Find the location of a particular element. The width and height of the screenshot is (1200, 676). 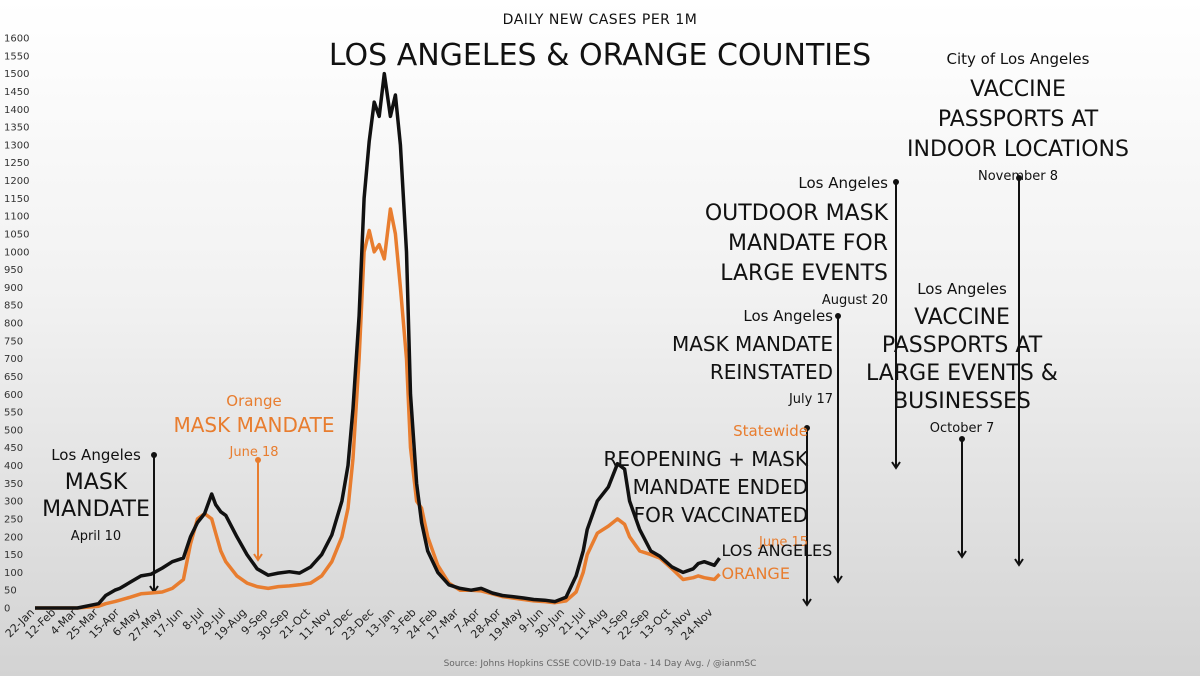

end-label-los-angeles: LOS ANGELES is located at coordinates (776, 550).